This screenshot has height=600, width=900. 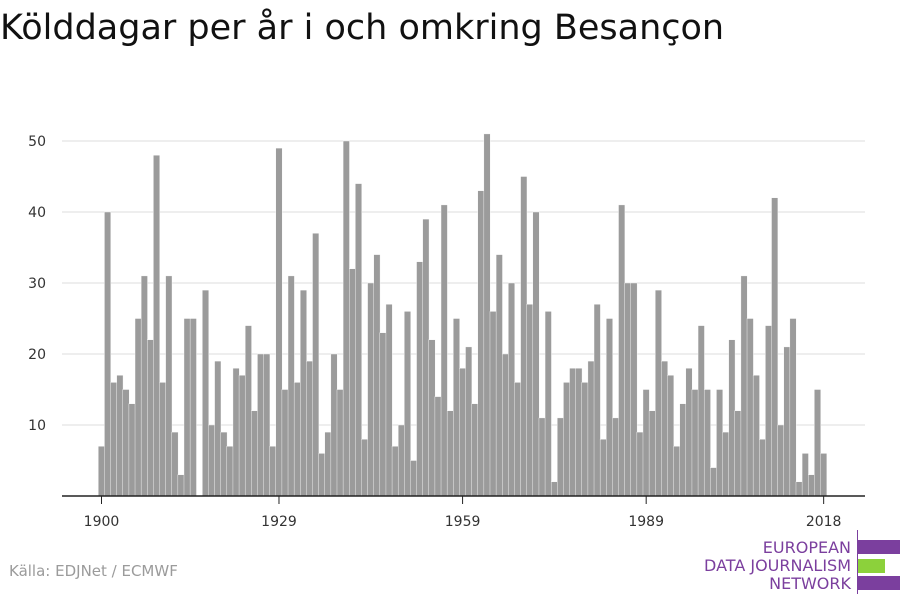 What do you see at coordinates (248, 411) in the screenshot?
I see `bar-1924` at bounding box center [248, 411].